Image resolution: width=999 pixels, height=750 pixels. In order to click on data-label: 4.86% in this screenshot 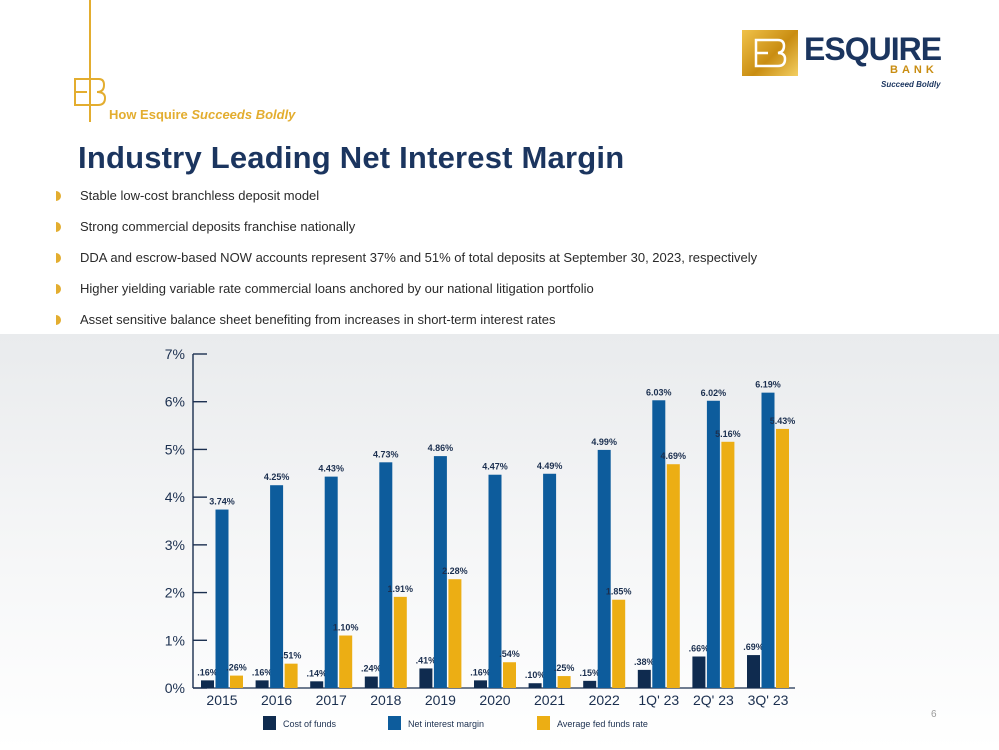, I will do `click(441, 448)`.